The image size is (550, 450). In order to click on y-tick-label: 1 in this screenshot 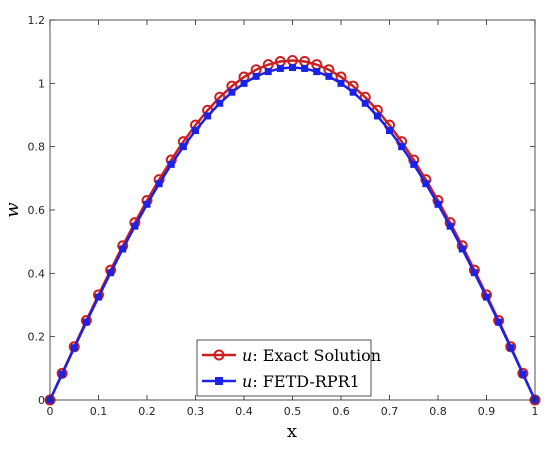, I will do `click(41, 83)`.